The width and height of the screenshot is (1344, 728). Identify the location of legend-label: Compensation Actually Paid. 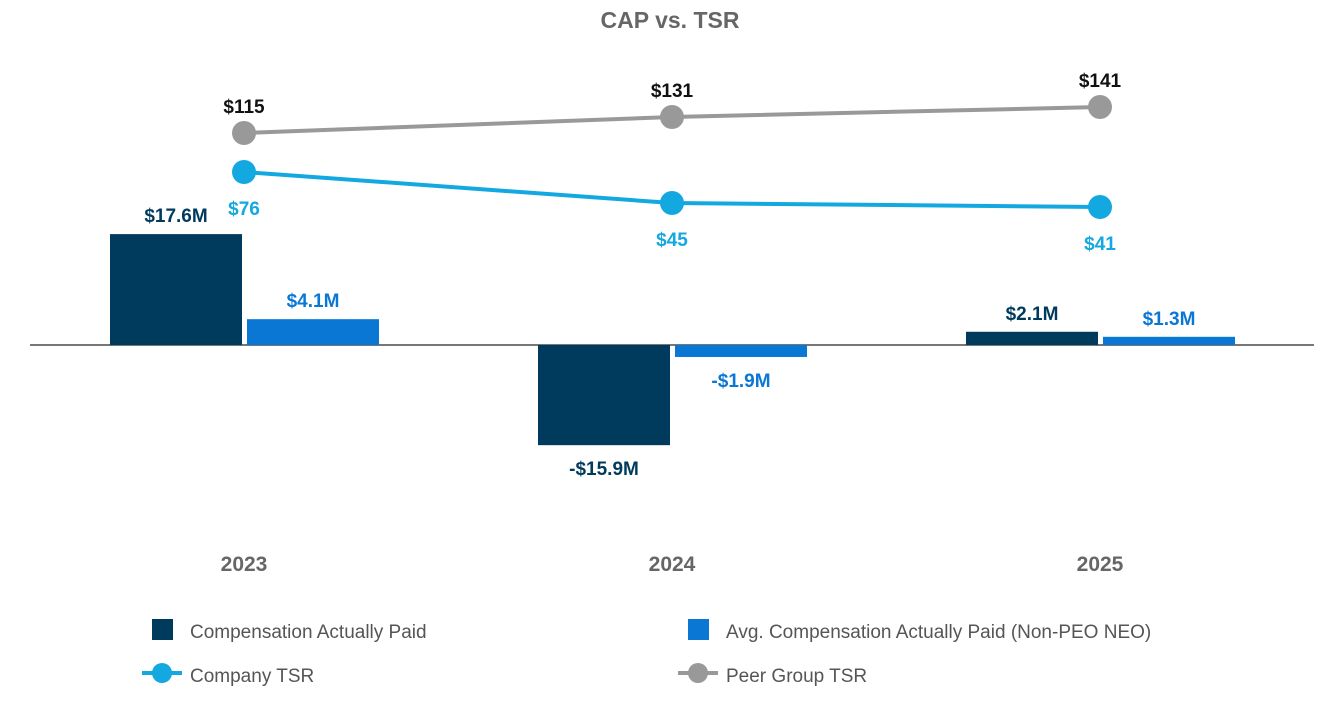
(308, 632).